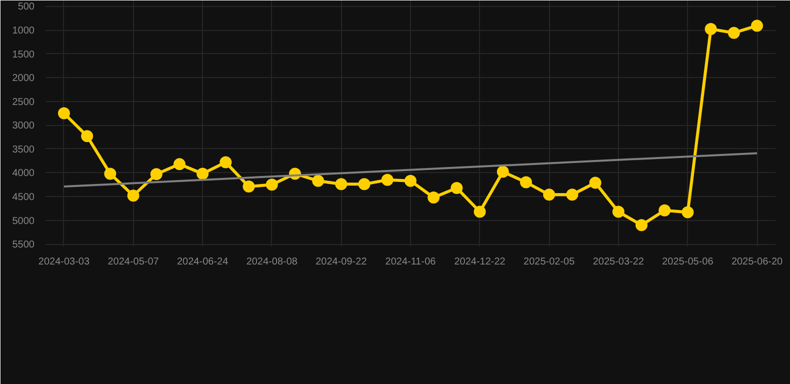 This screenshot has width=790, height=384. Describe the element at coordinates (23, 174) in the screenshot. I see `y-tick-label: 4000` at that location.